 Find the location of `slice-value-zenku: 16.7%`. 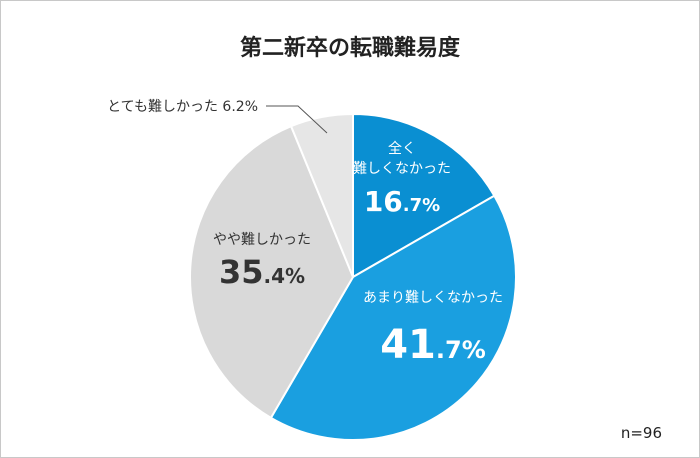

slice-value-zenku: 16.7% is located at coordinates (402, 201).